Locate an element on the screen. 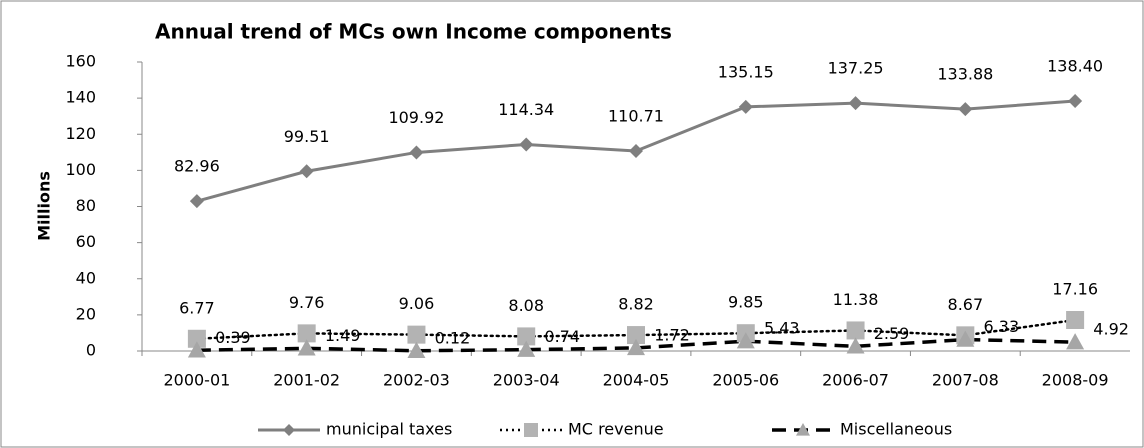 Image resolution: width=1144 pixels, height=448 pixels. data-label: 1.72 is located at coordinates (672, 334).